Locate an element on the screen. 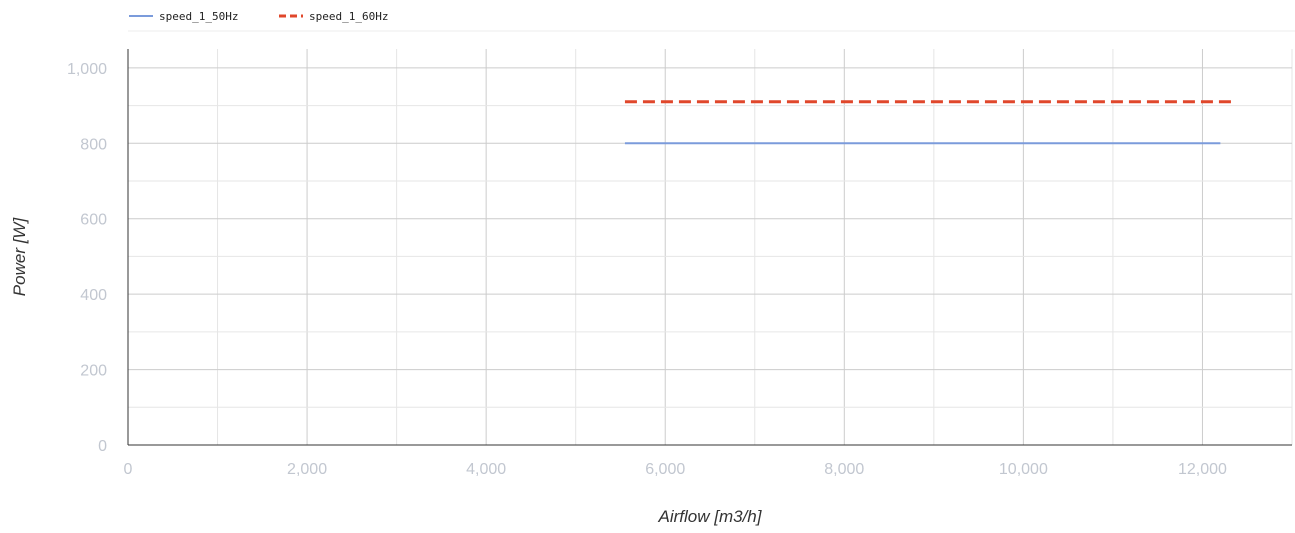 The width and height of the screenshot is (1295, 533). y-tick-label: 200 is located at coordinates (93, 371).